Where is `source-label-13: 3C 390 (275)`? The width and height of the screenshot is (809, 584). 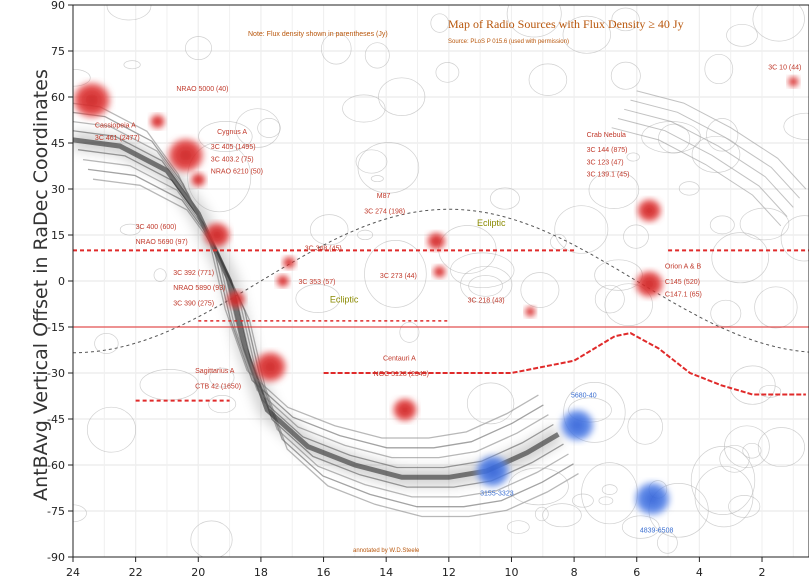 source-label-13: 3C 390 (275) is located at coordinates (193, 304).